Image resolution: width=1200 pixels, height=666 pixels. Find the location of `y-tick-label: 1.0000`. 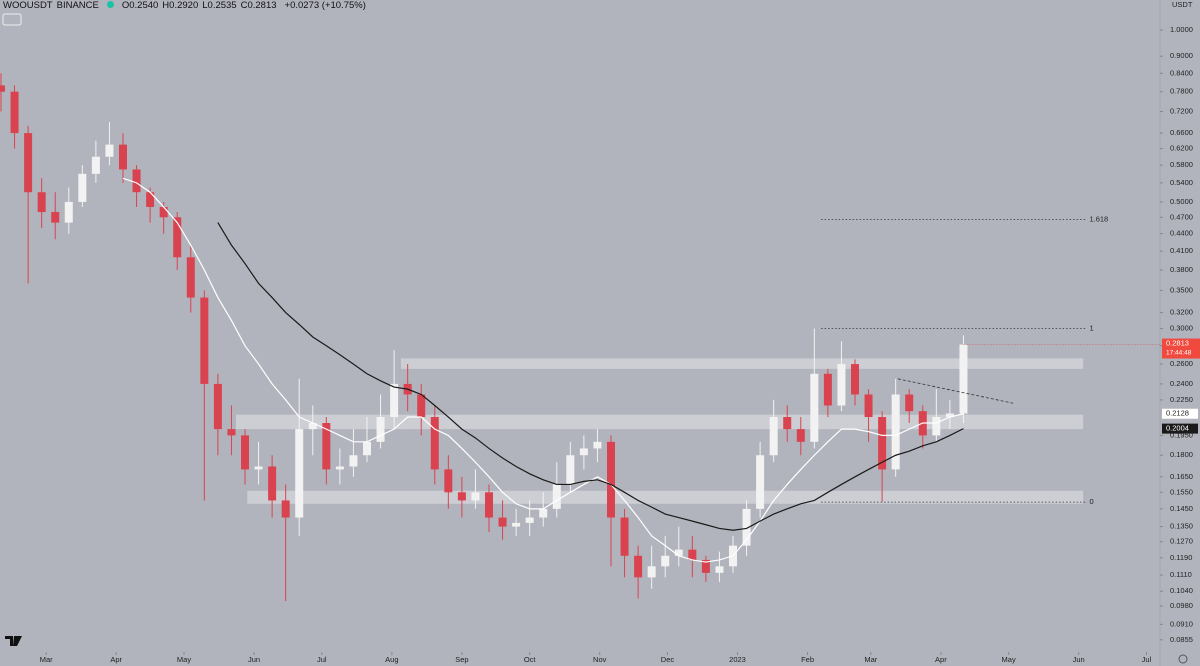

y-tick-label: 1.0000 is located at coordinates (1181, 29).